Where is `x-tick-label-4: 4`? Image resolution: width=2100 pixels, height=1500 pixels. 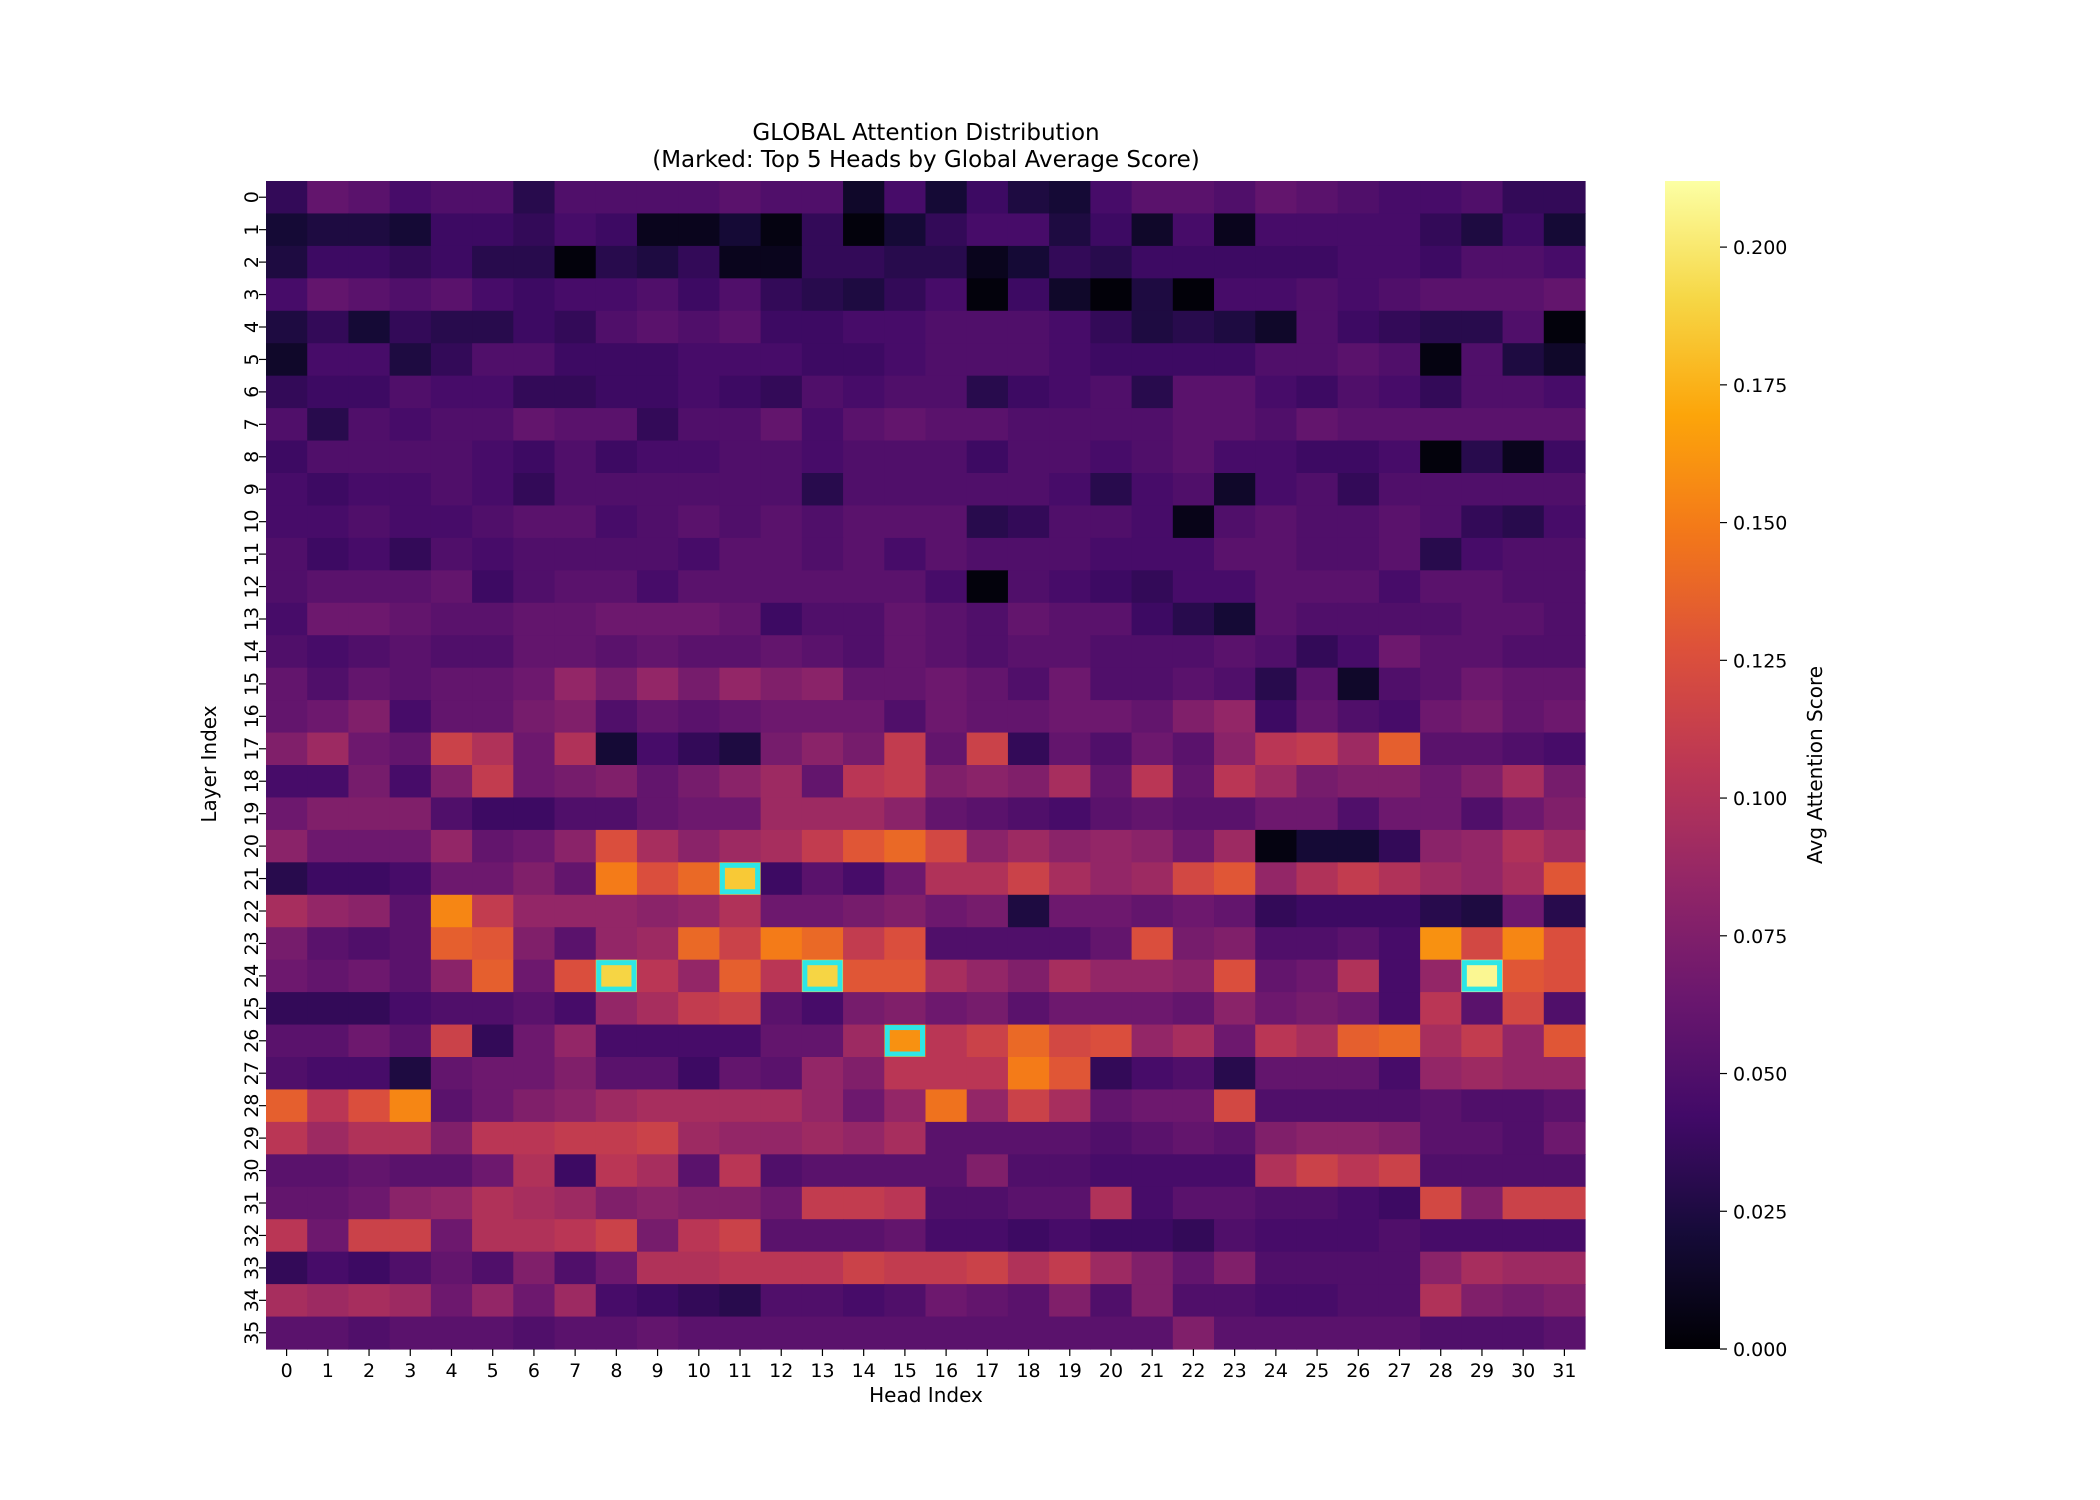
x-tick-label-4: 4 is located at coordinates (451, 1371).